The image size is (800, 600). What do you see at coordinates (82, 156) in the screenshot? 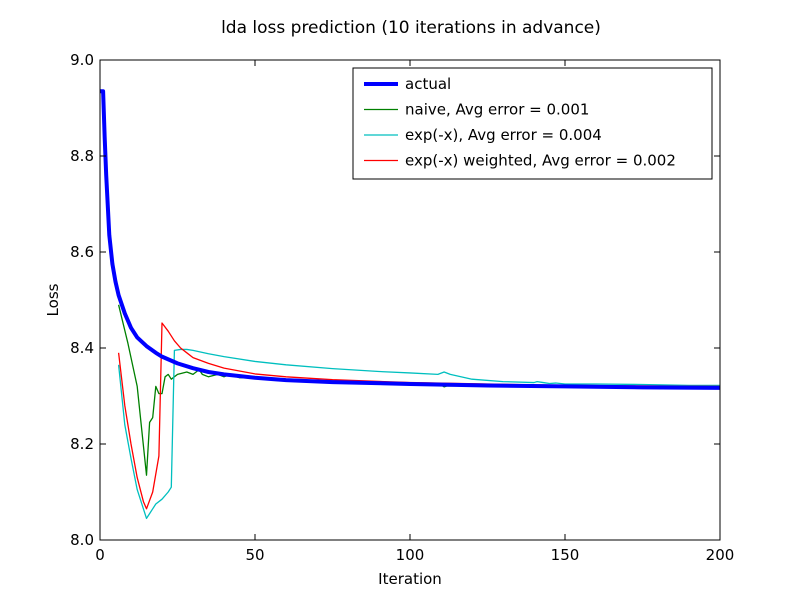
I see `y-tick-label: 8.8` at bounding box center [82, 156].